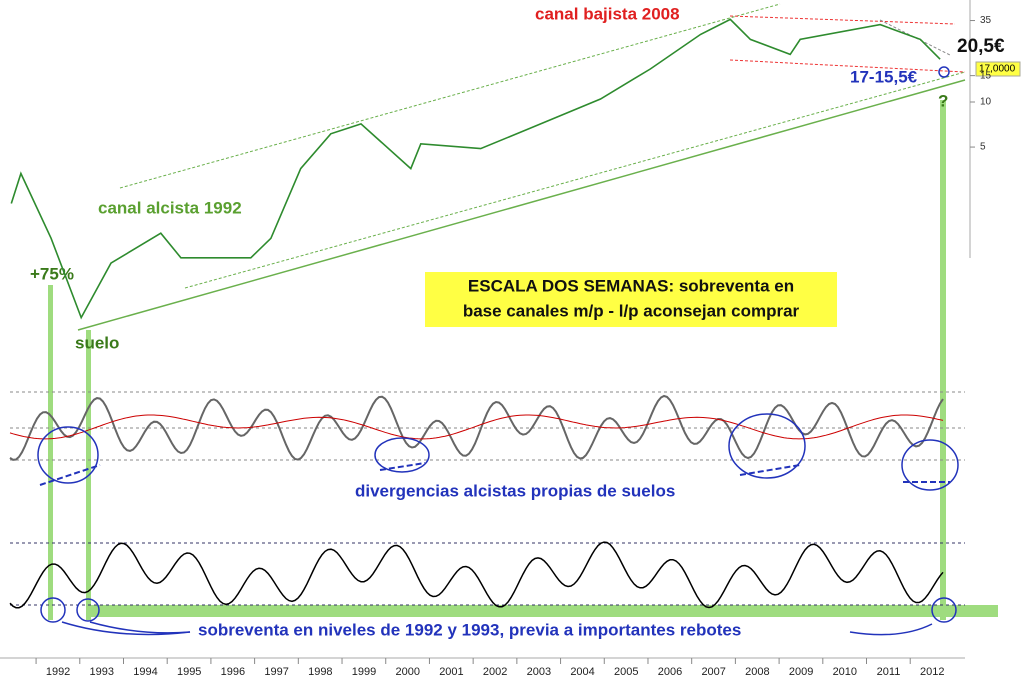  Describe the element at coordinates (631, 299) in the screenshot. I see `note-box` at that location.